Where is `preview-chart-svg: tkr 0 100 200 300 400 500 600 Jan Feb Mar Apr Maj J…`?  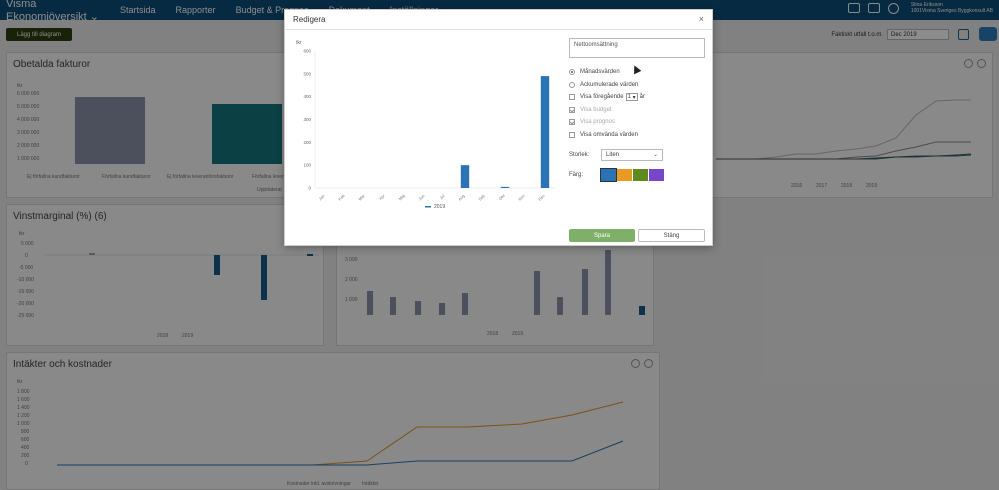
preview-chart-svg: tkr 0 100 200 300 400 500 600 Jan Feb Mar Apr Maj J… is located at coordinates (425, 125).